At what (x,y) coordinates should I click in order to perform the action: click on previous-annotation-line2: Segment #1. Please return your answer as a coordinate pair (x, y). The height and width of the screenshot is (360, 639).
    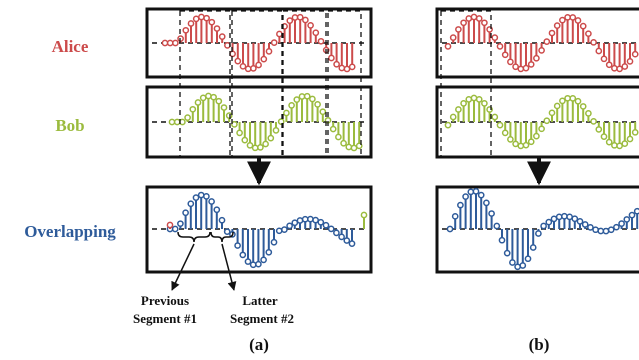
    Looking at the image, I should click on (165, 318).